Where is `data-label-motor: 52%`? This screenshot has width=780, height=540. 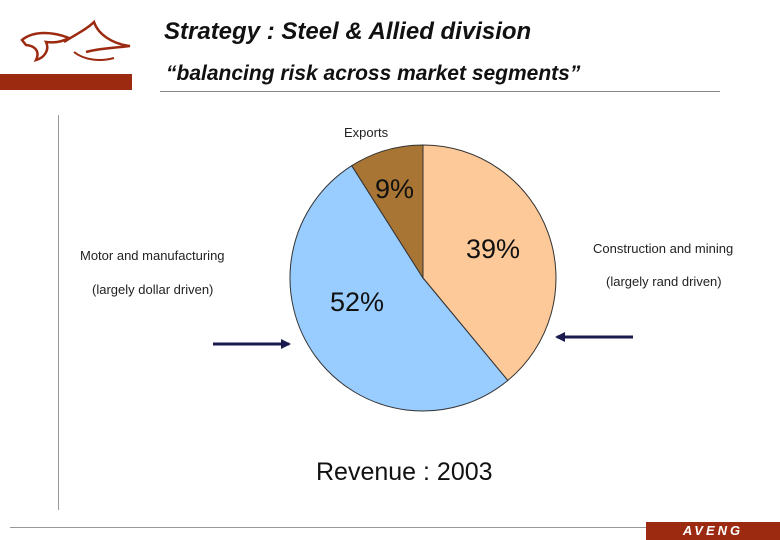 data-label-motor: 52% is located at coordinates (357, 302).